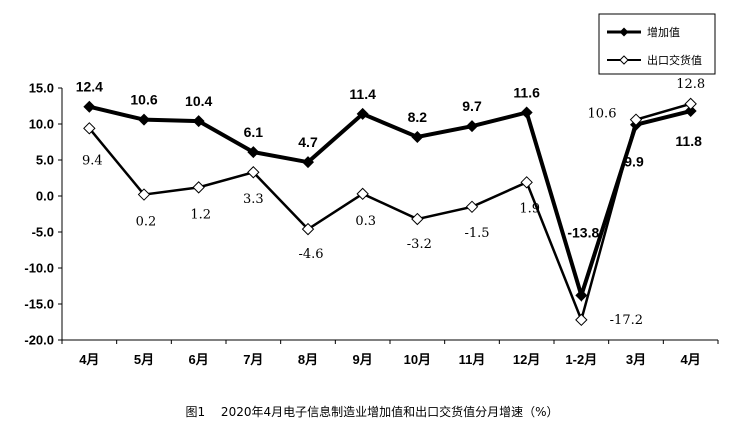 This screenshot has height=433, width=732. Describe the element at coordinates (418, 117) in the screenshot. I see `series-1-data-label: 8.2` at that location.